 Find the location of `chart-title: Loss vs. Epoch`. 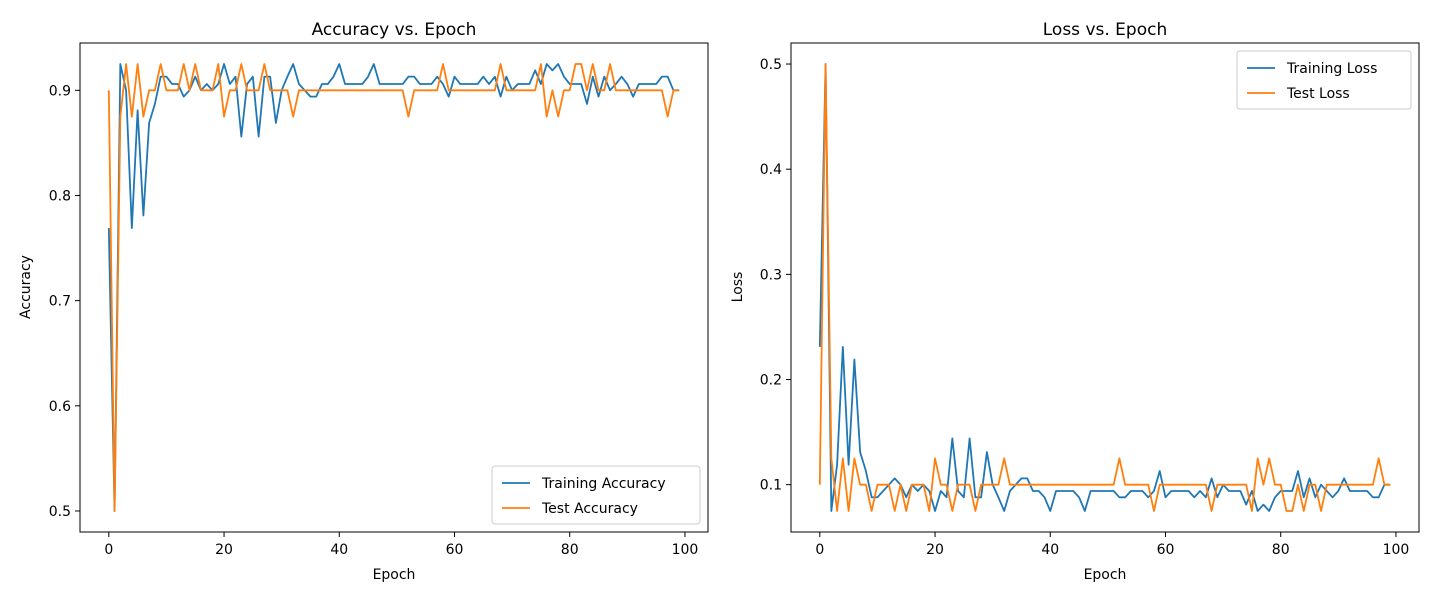

chart-title: Loss vs. Epoch is located at coordinates (1105, 30).